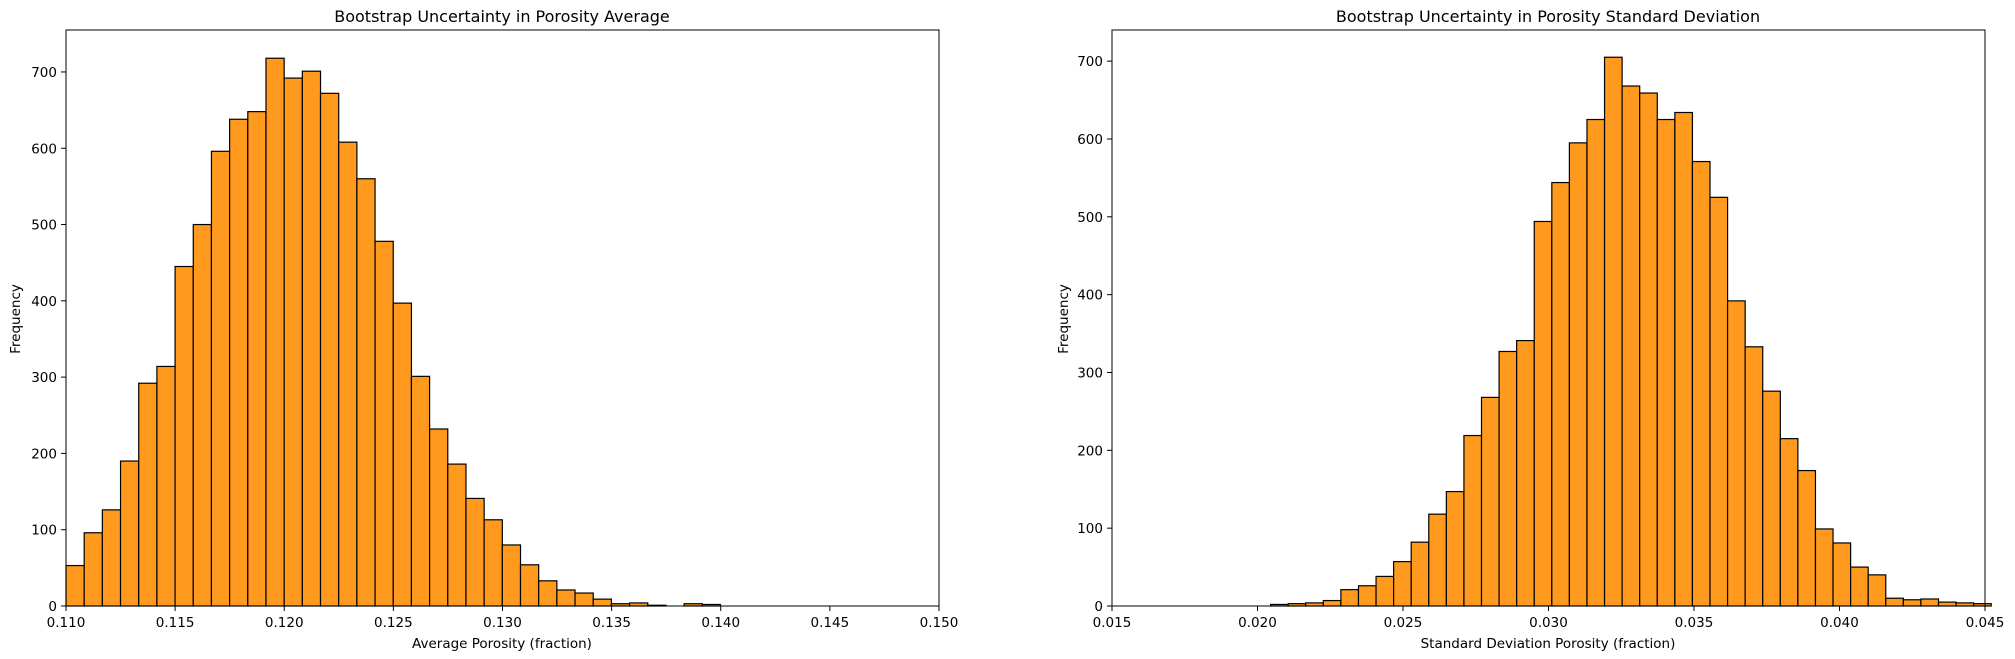 The width and height of the screenshot is (2015, 659). I want to click on x-tick-label: 0.110, so click(66, 623).